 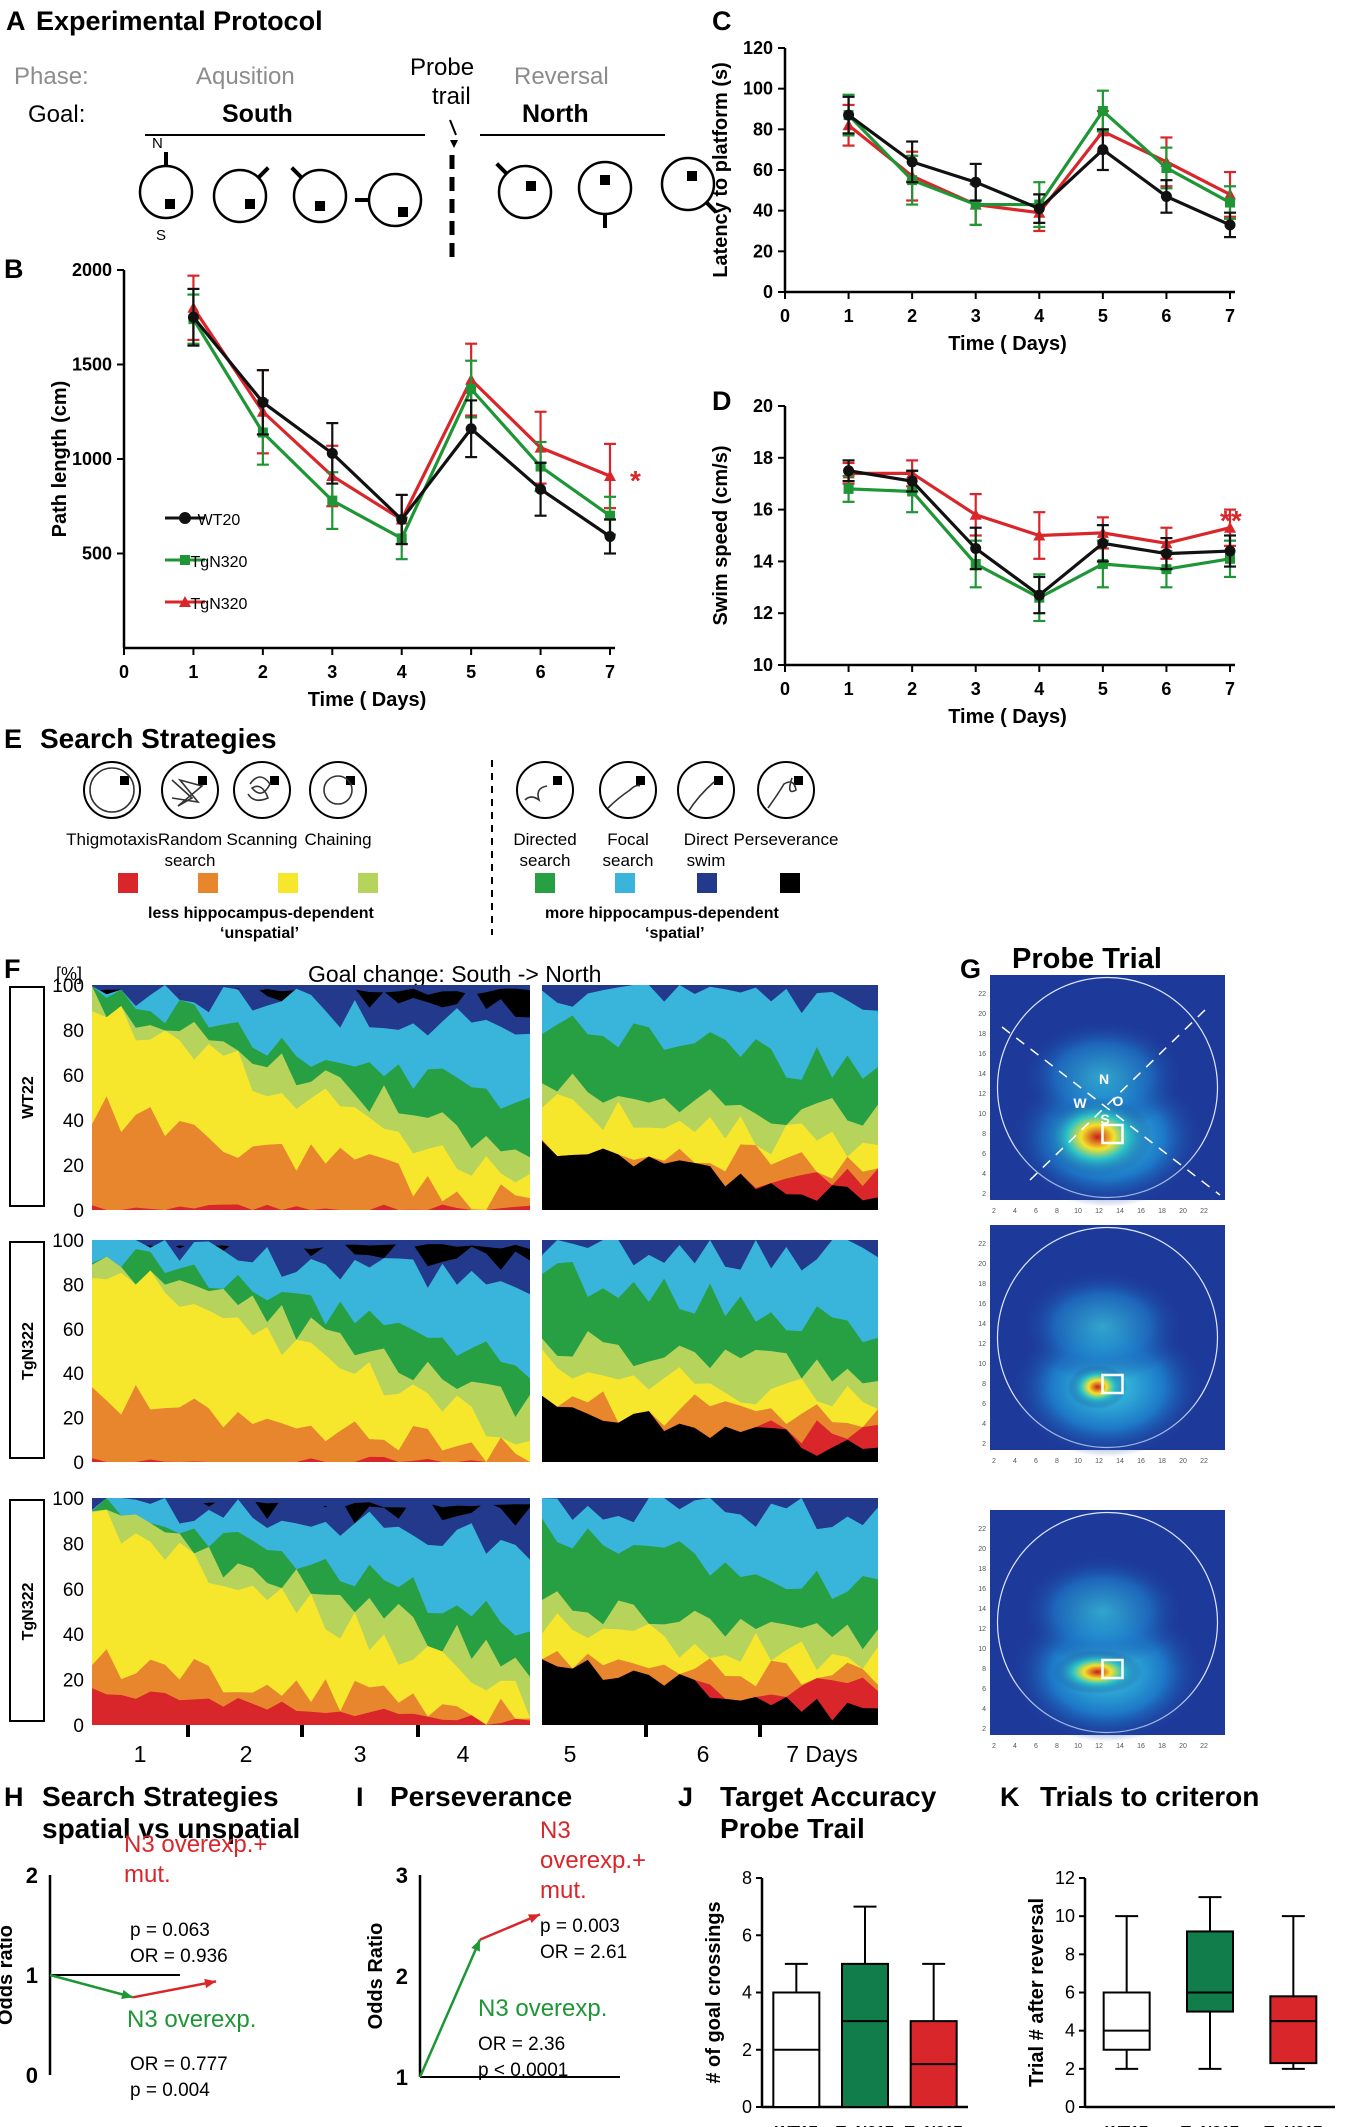 What do you see at coordinates (982, 1344) in the screenshot?
I see `y-tick-label: 12` at bounding box center [982, 1344].